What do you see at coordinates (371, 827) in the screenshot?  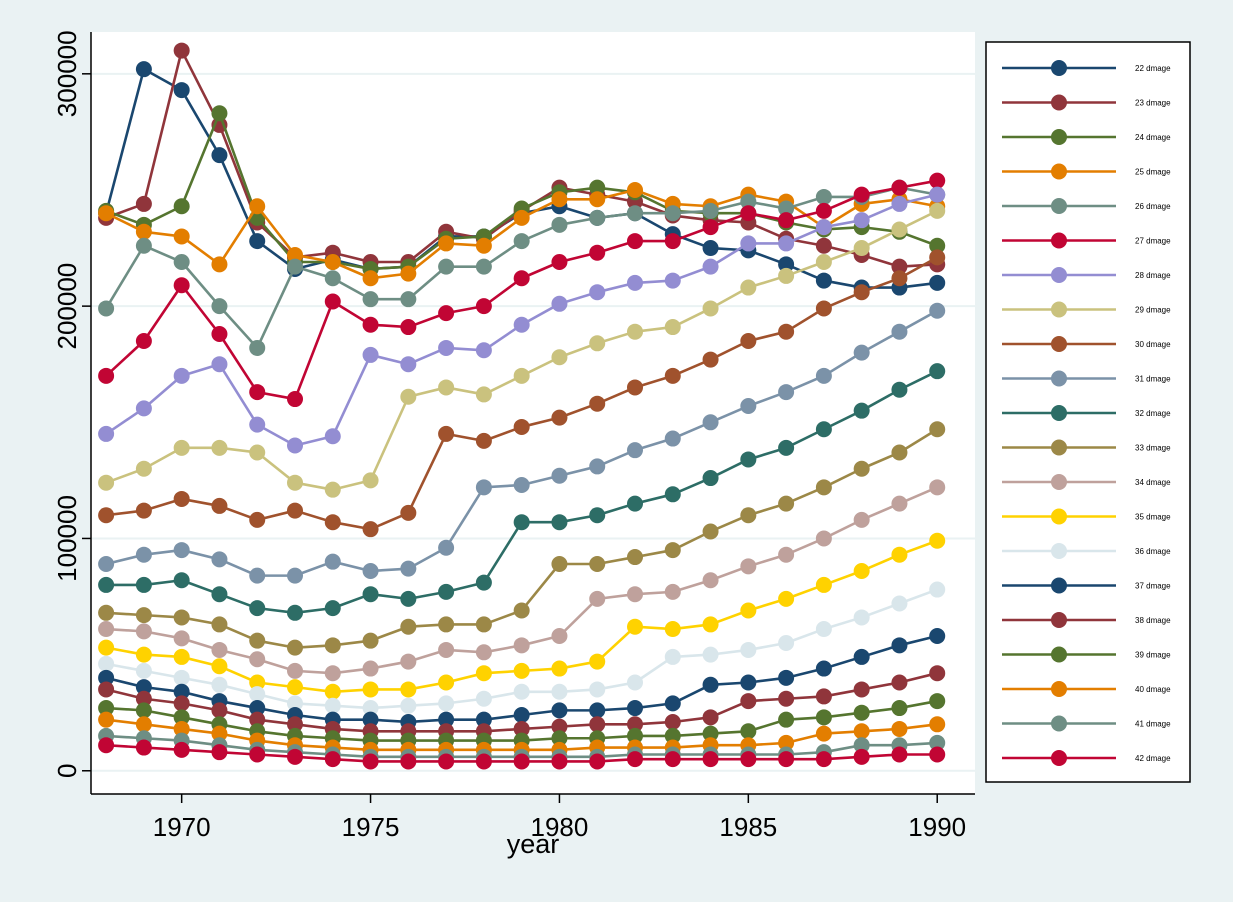 I see `x-tick-label: 1975` at bounding box center [371, 827].